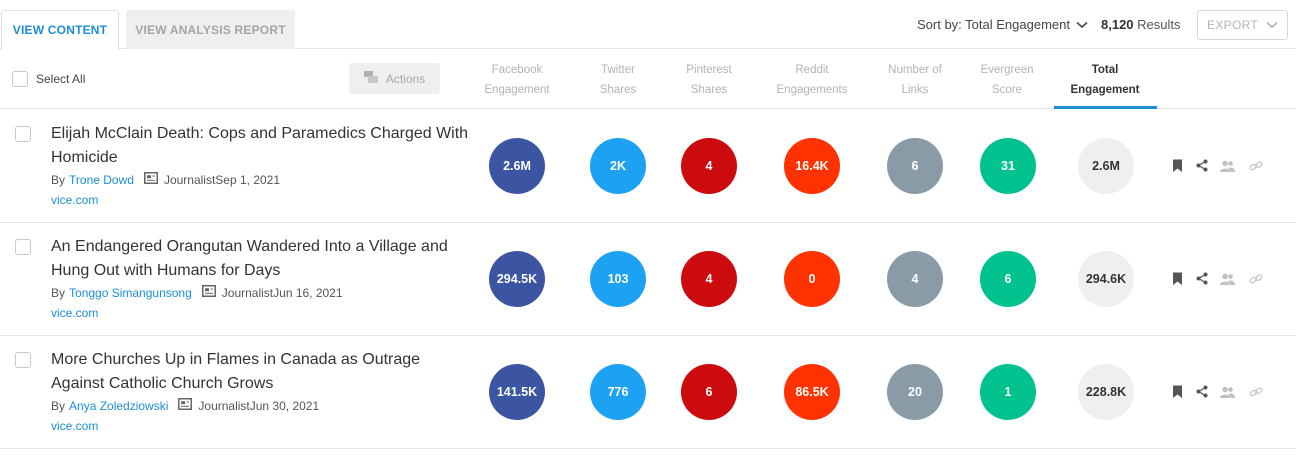 The width and height of the screenshot is (1296, 456). I want to click on actions-label: Actions, so click(405, 78).